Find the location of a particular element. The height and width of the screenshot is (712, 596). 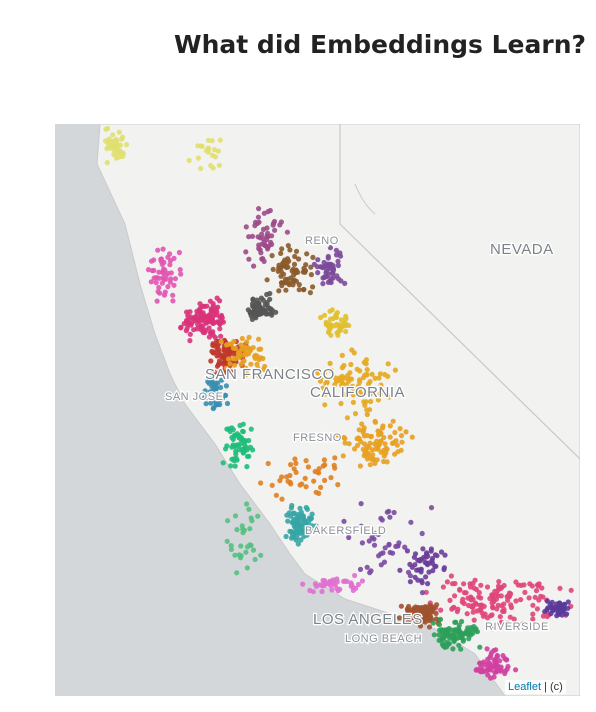

map-label: LOS ANGELES is located at coordinates (368, 619).